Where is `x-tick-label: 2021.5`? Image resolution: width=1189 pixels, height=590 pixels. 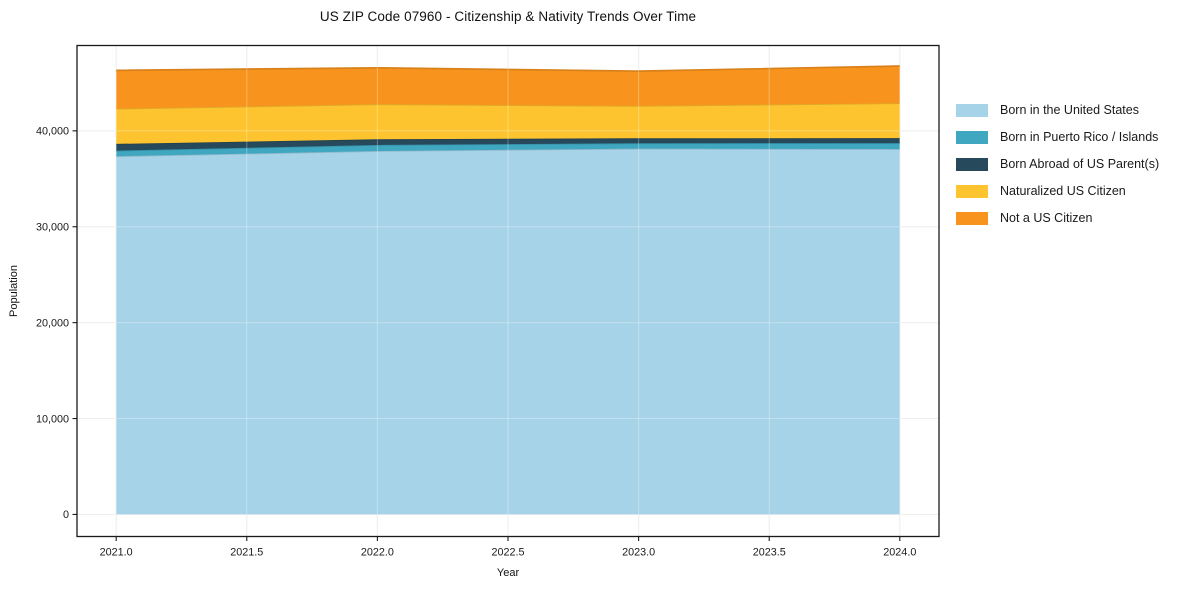
x-tick-label: 2021.5 is located at coordinates (246, 553).